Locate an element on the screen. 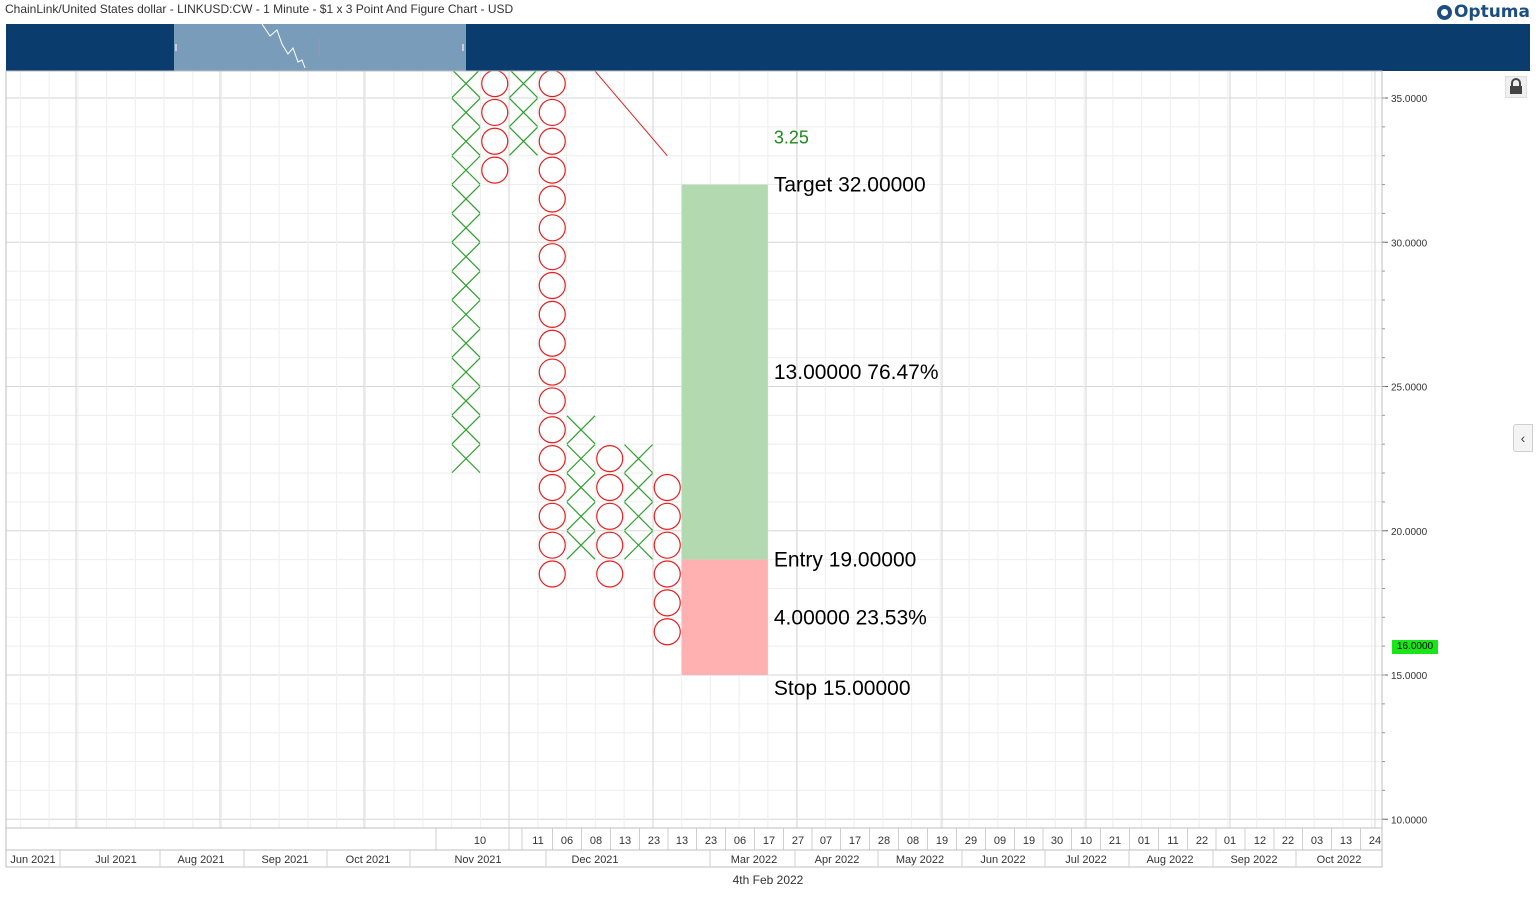 The width and height of the screenshot is (1536, 899). target-zone is located at coordinates (724, 372).